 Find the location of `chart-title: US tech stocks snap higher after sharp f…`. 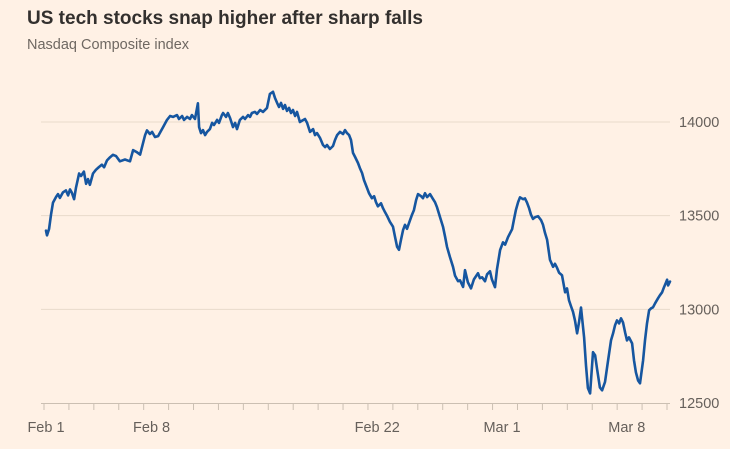

chart-title: US tech stocks snap higher after sharp f… is located at coordinates (225, 18).